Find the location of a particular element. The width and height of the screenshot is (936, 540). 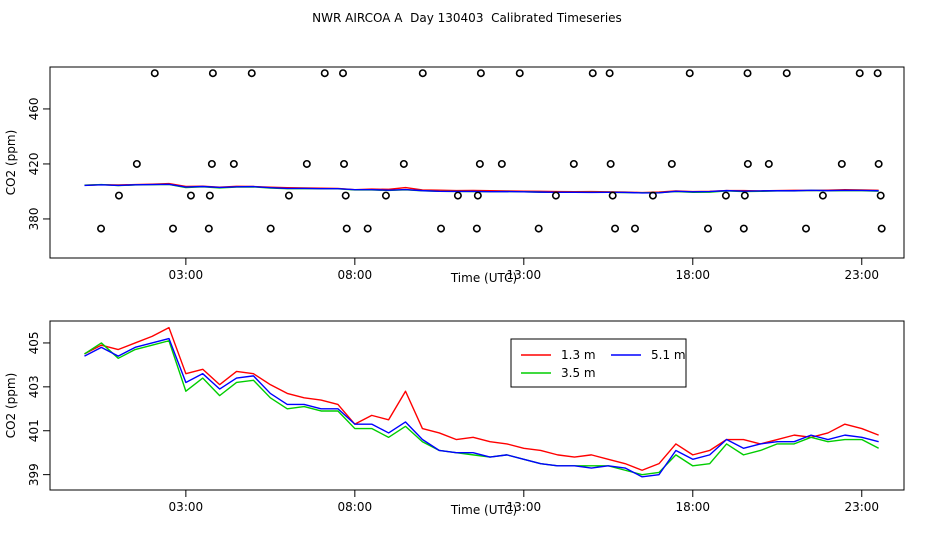

y-tick-label: 420 is located at coordinates (34, 163).